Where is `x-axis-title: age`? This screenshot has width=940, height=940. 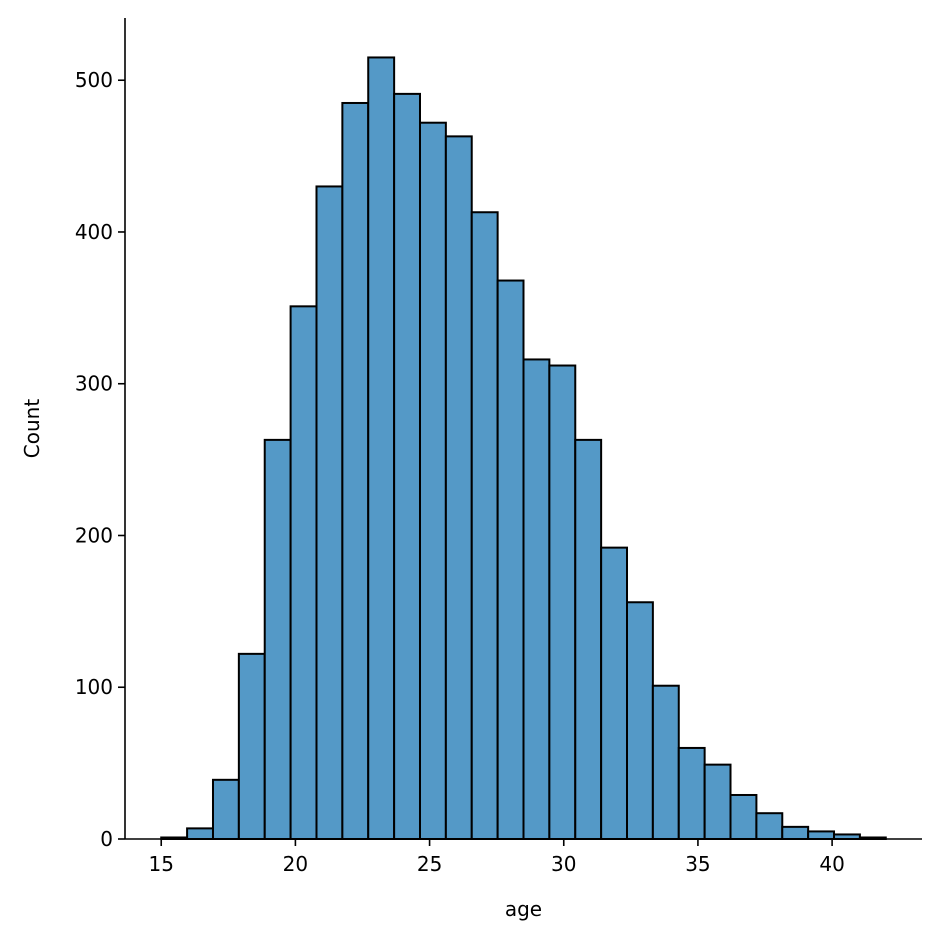 x-axis-title: age is located at coordinates (523, 909).